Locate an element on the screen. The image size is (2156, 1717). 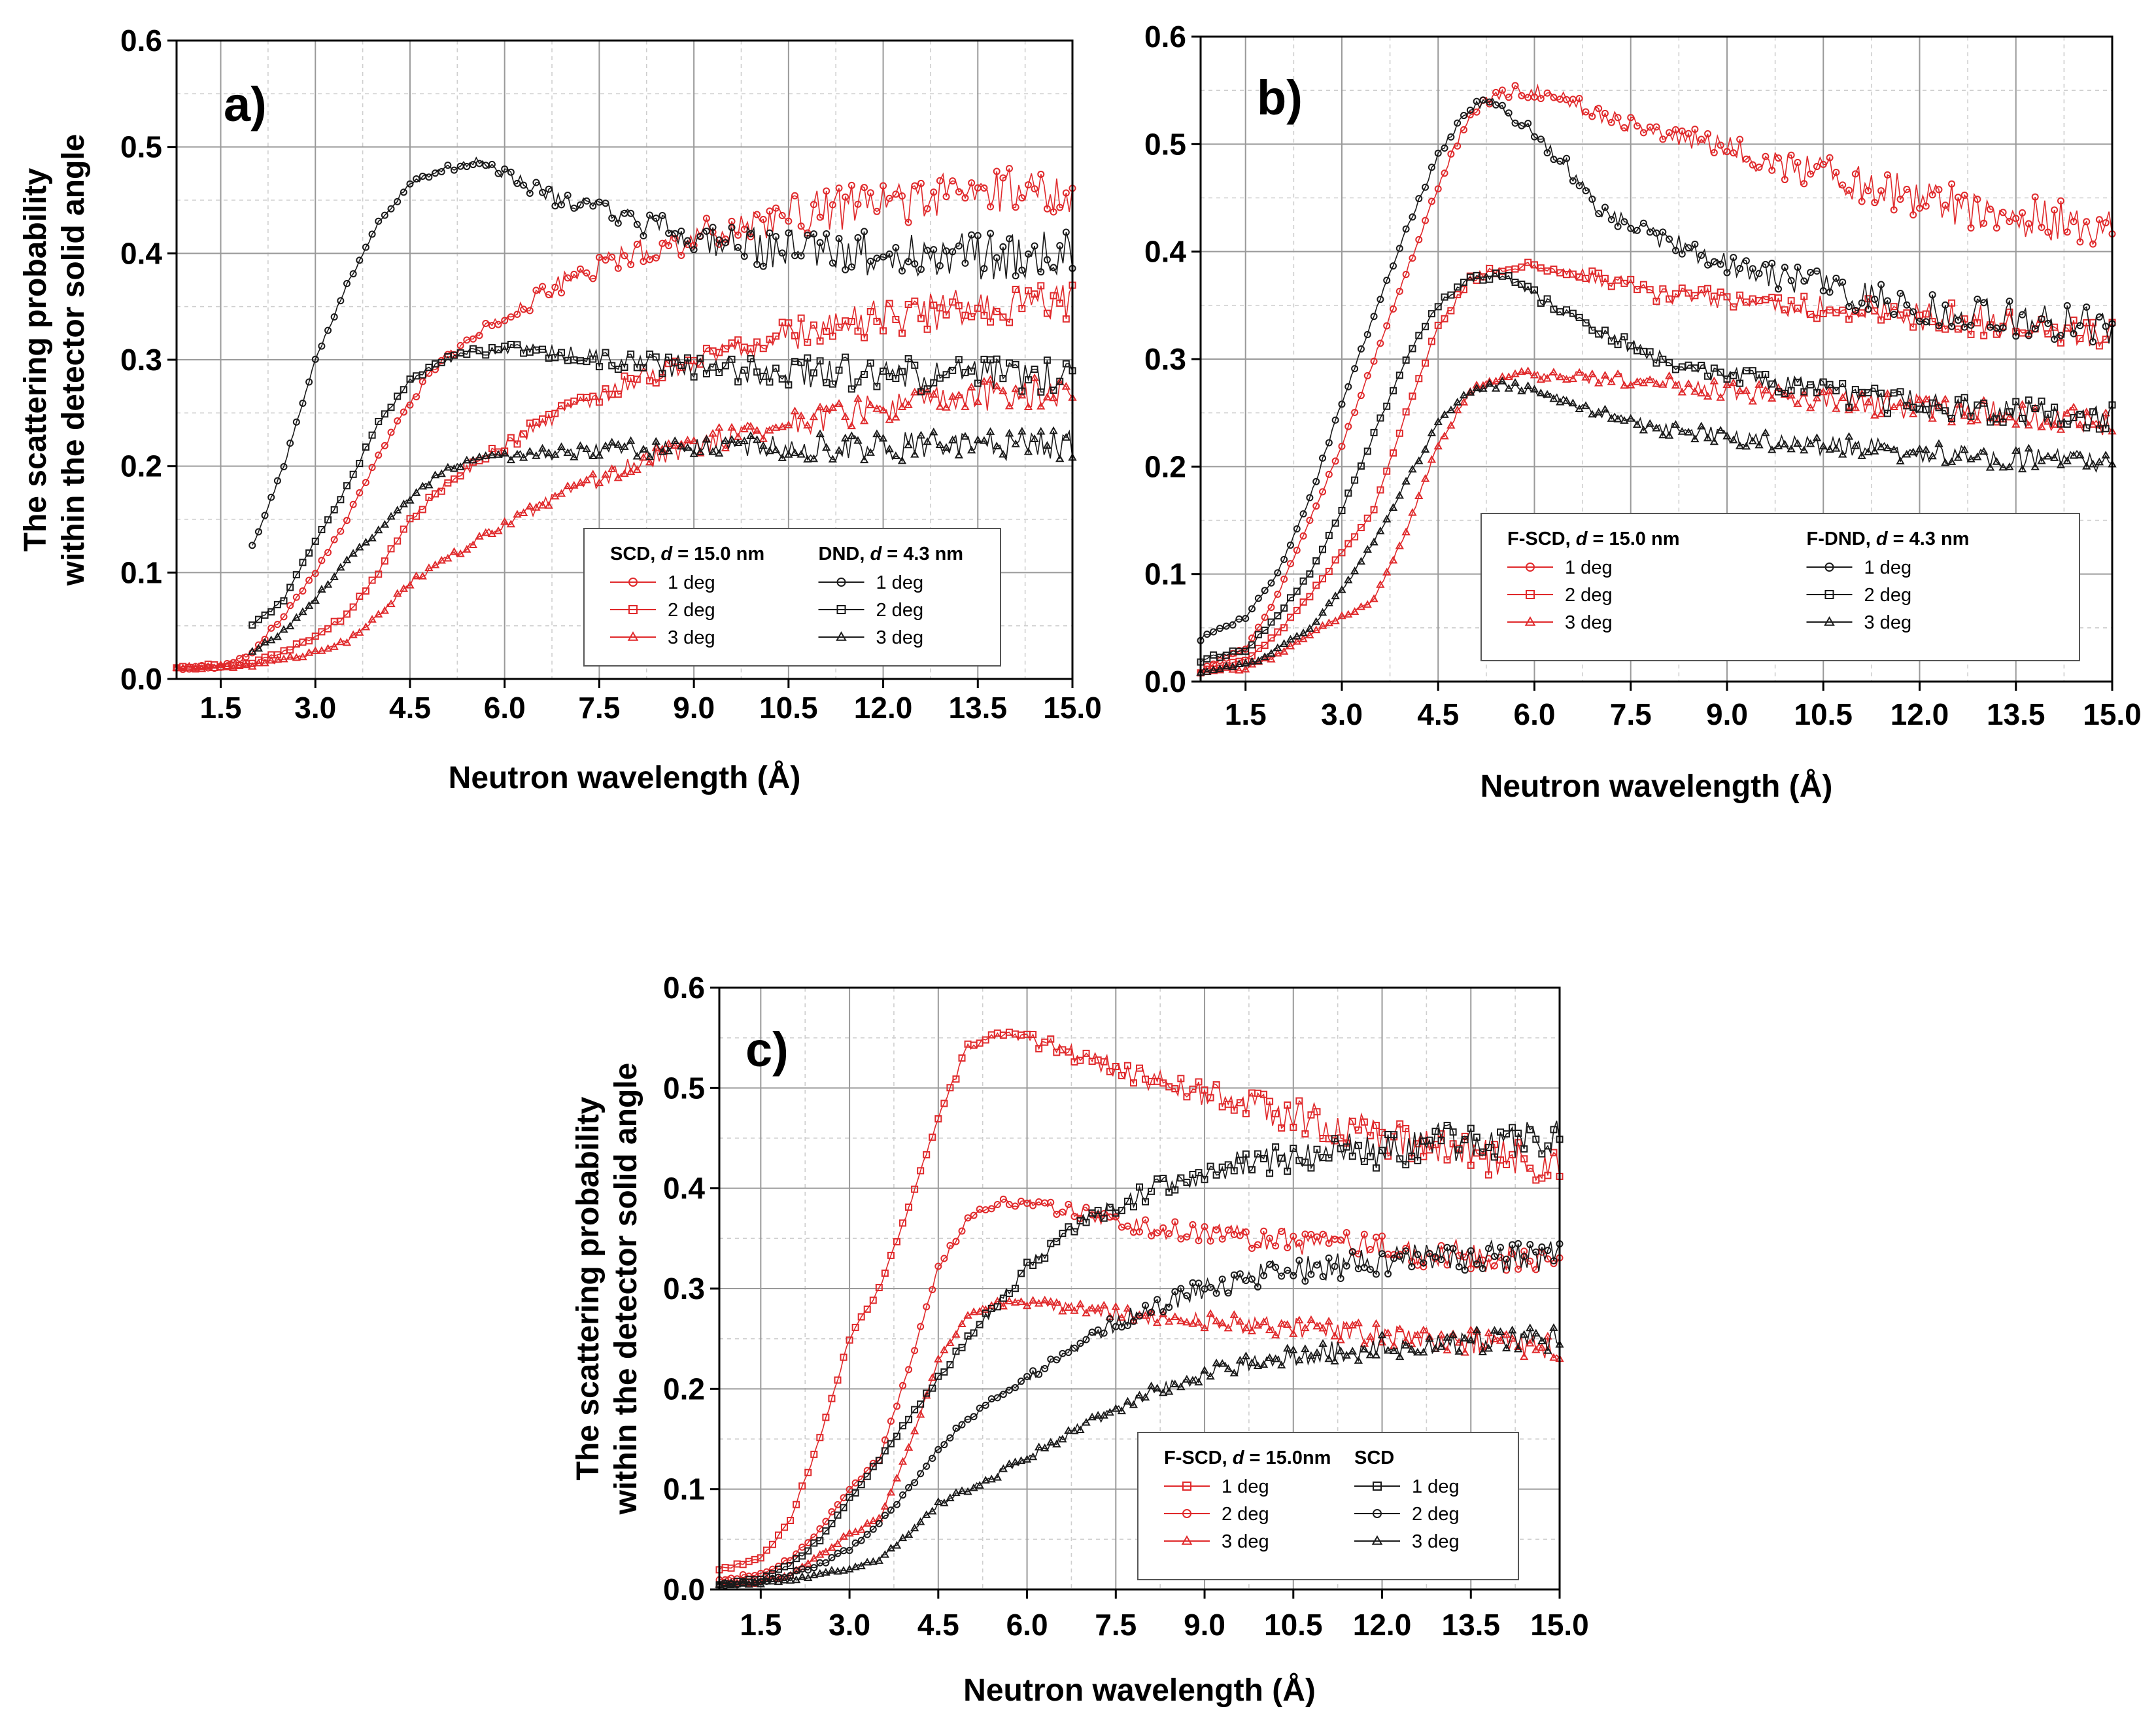
x-tick-label: 7.5 is located at coordinates (1631, 714).